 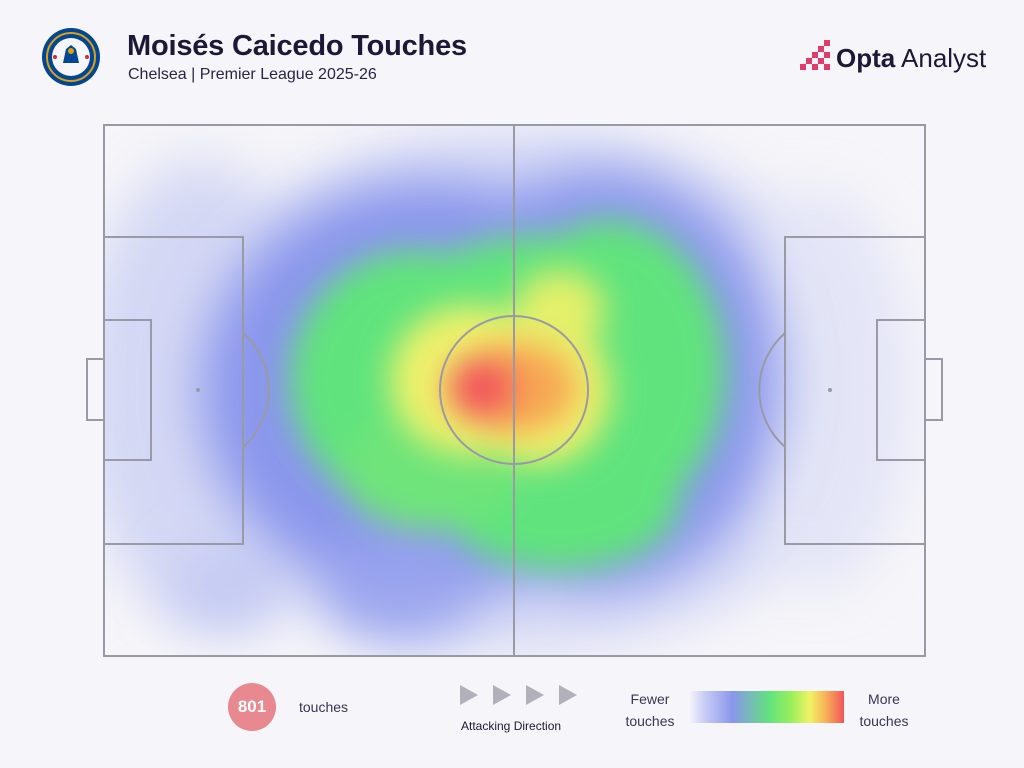 What do you see at coordinates (324, 707) in the screenshot?
I see `touch-count-label: touches` at bounding box center [324, 707].